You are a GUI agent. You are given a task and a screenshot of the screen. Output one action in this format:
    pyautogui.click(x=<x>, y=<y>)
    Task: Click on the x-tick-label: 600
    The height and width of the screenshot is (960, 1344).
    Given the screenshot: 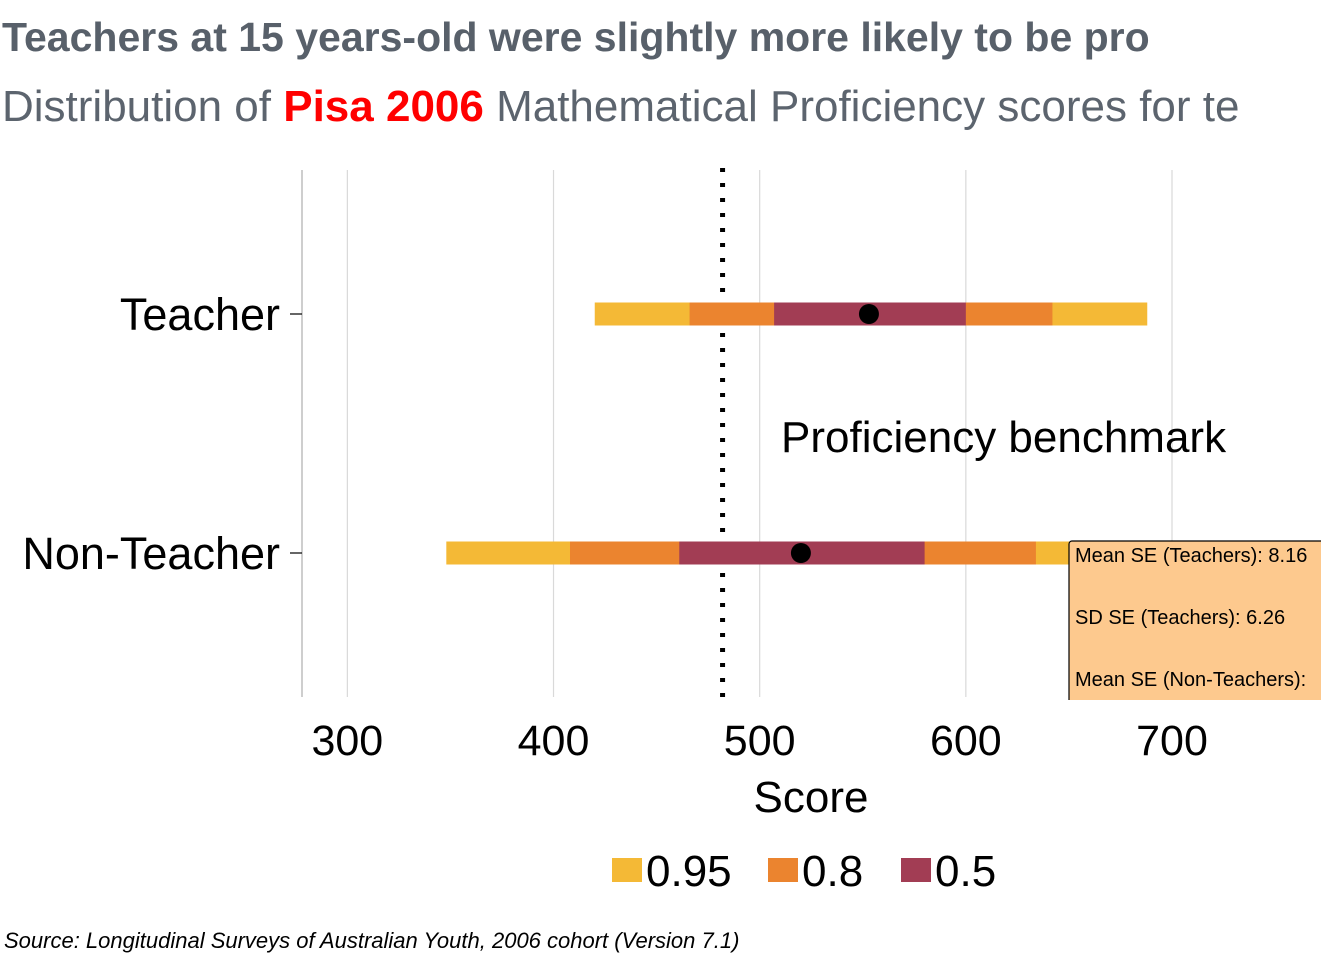 What is the action you would take?
    pyautogui.click(x=966, y=741)
    